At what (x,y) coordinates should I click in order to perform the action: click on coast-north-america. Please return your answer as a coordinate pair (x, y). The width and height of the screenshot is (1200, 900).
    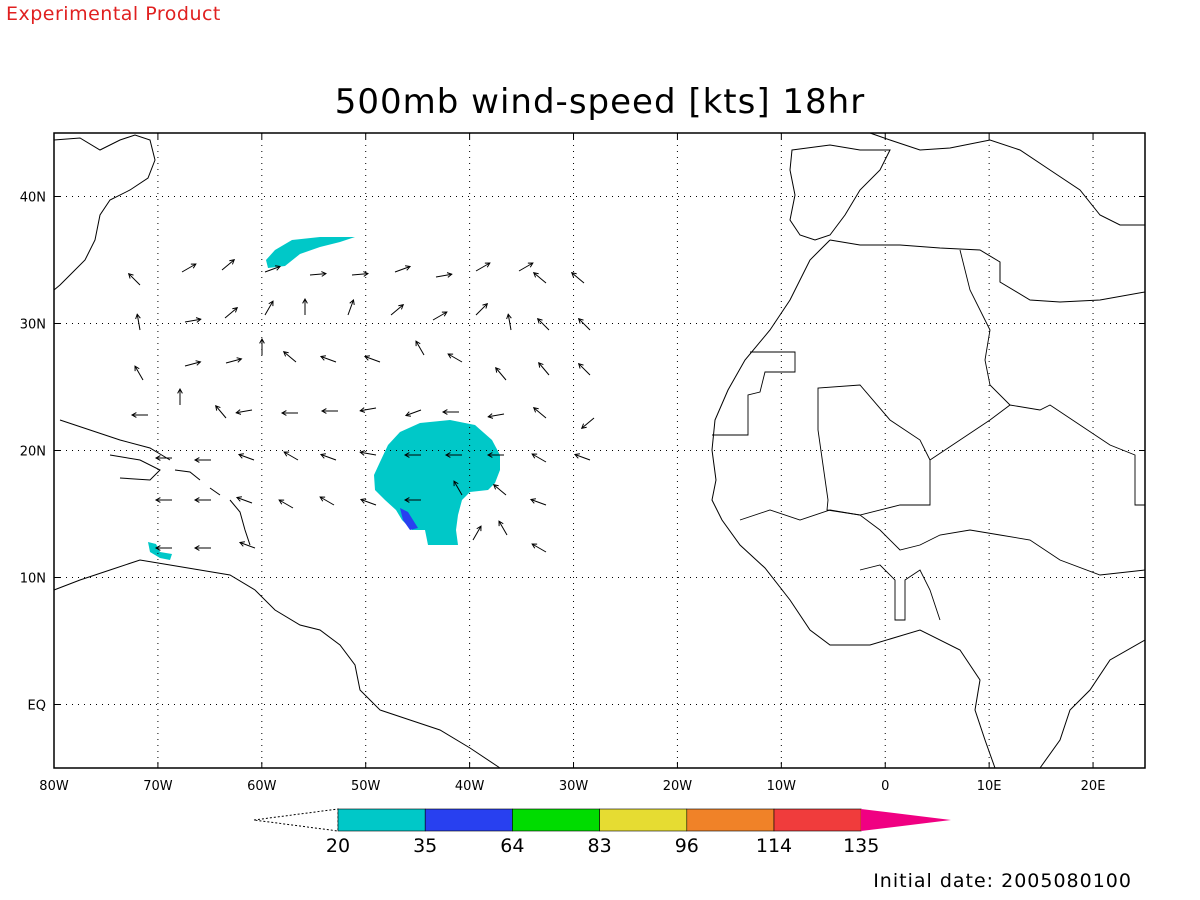
    Looking at the image, I should click on (104, 212).